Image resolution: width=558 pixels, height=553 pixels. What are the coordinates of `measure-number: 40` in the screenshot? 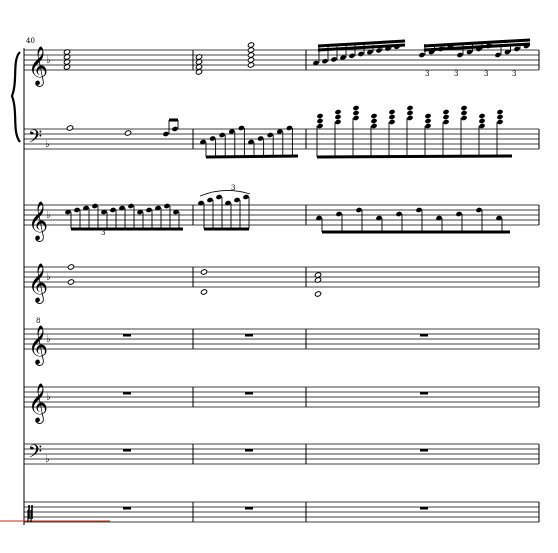 It's located at (30, 41).